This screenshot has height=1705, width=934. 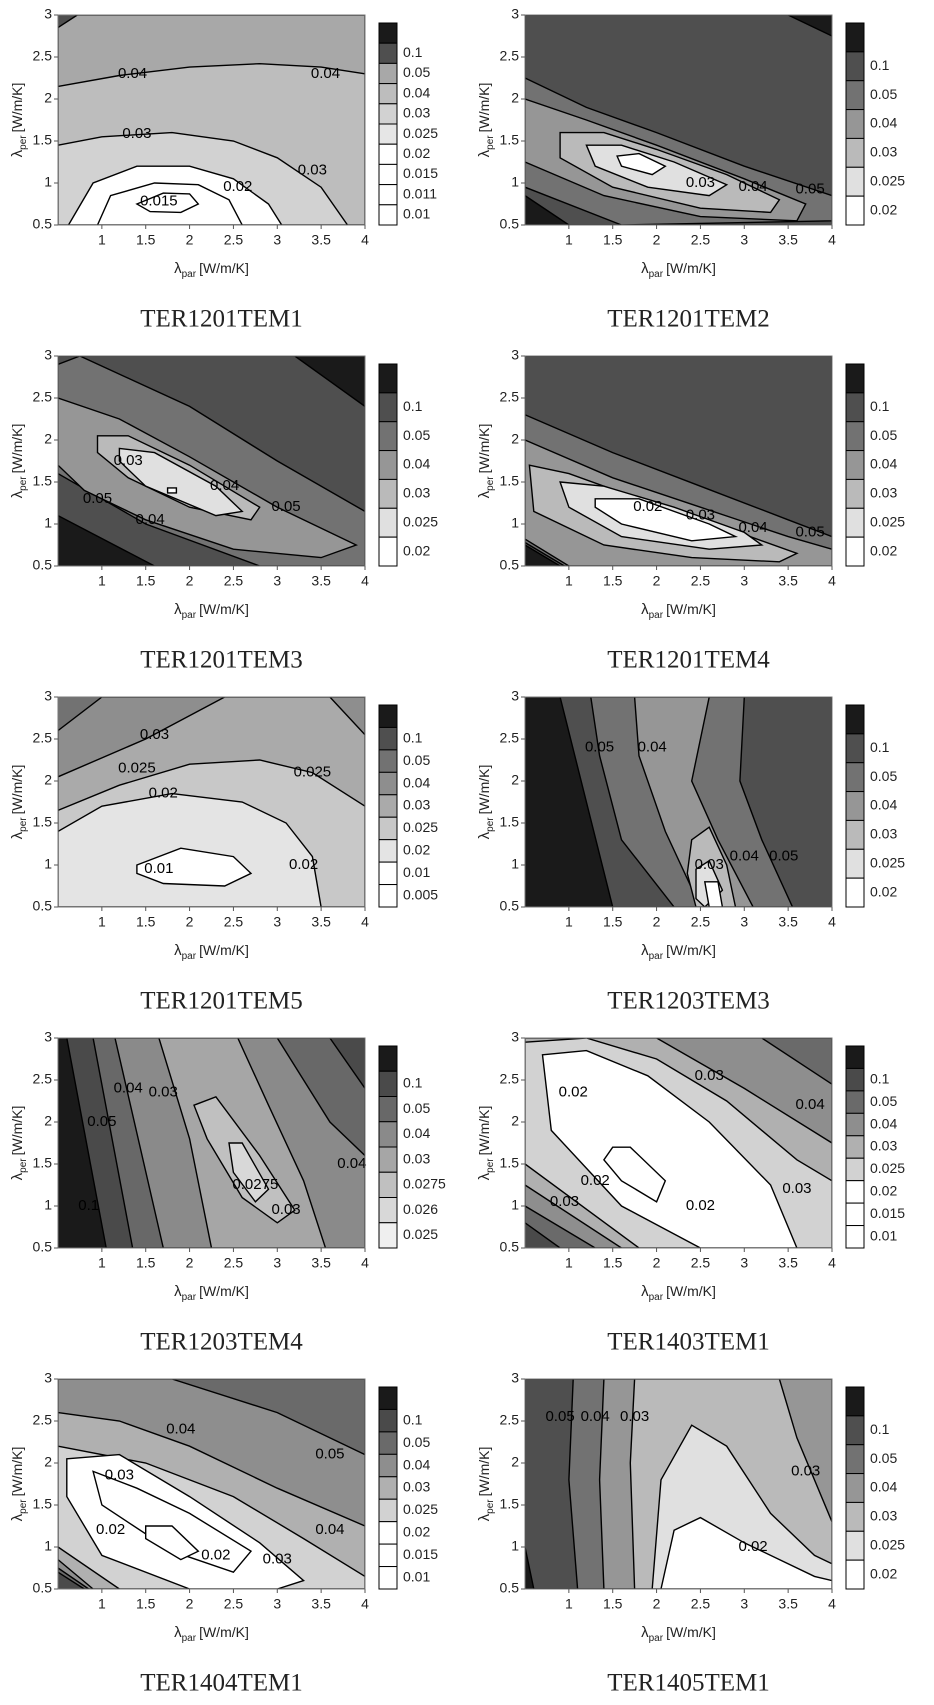 What do you see at coordinates (510, 1420) in the screenshot?
I see `y-tick-label: 2.5` at bounding box center [510, 1420].